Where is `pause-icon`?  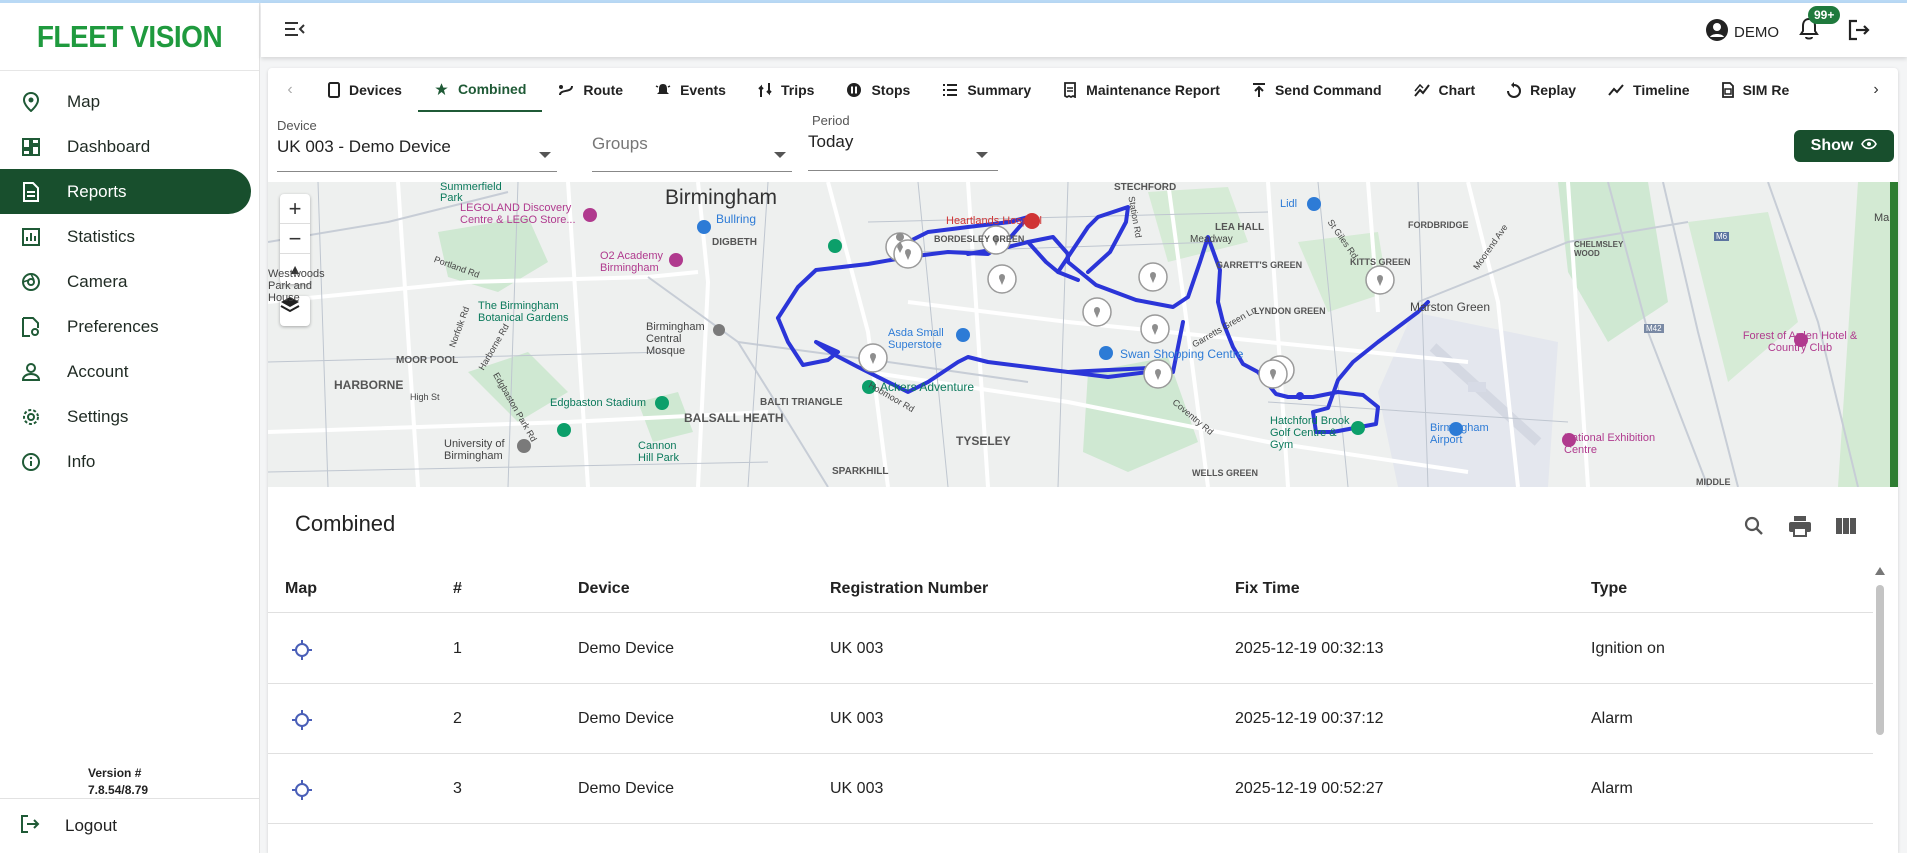
pause-icon is located at coordinates (854, 90).